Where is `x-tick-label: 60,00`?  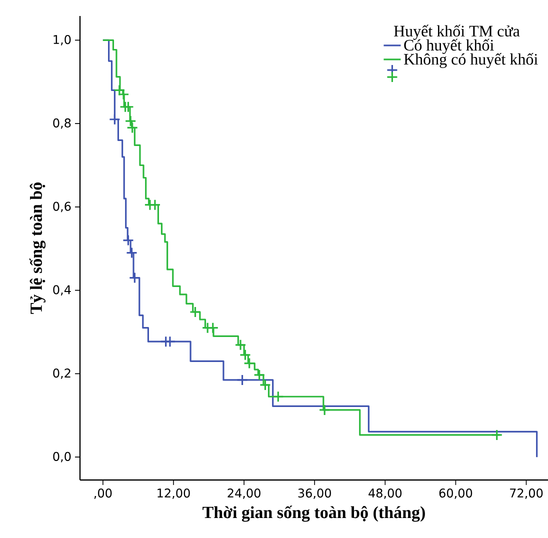
x-tick-label: 60,00 is located at coordinates (455, 493).